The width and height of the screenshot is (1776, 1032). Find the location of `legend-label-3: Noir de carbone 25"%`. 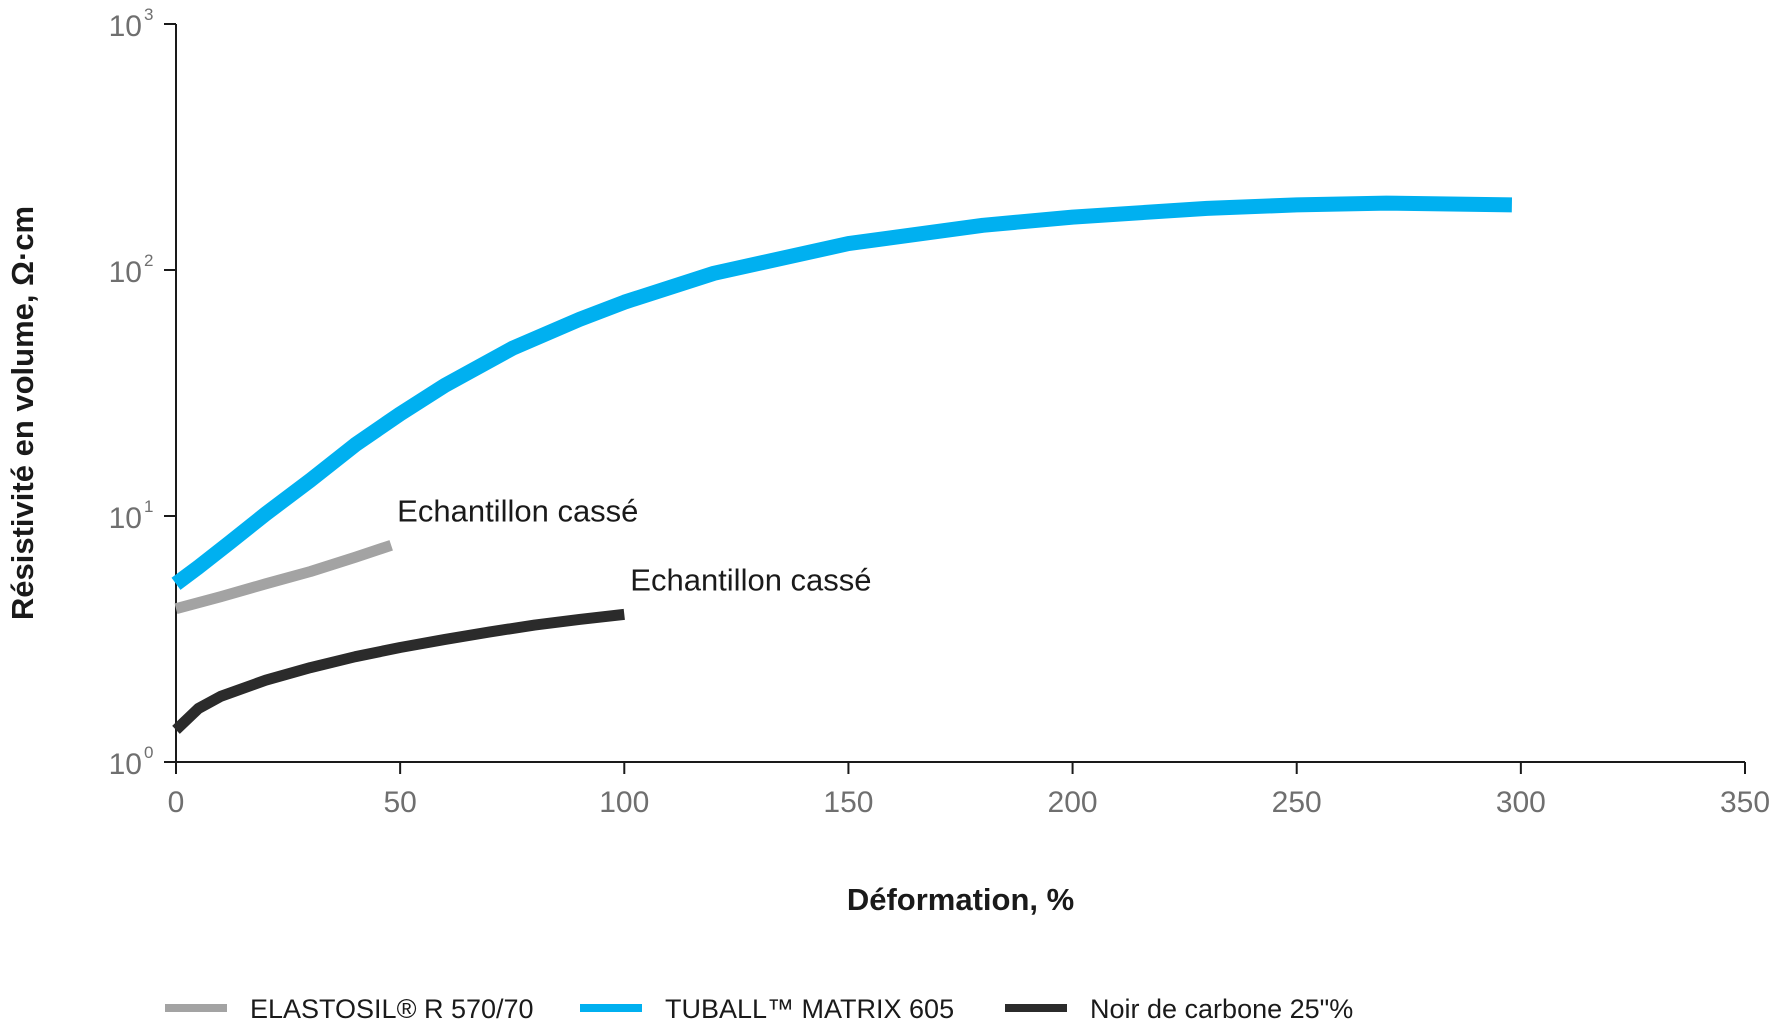

legend-label-3: Noir de carbone 25"% is located at coordinates (1221, 1009).